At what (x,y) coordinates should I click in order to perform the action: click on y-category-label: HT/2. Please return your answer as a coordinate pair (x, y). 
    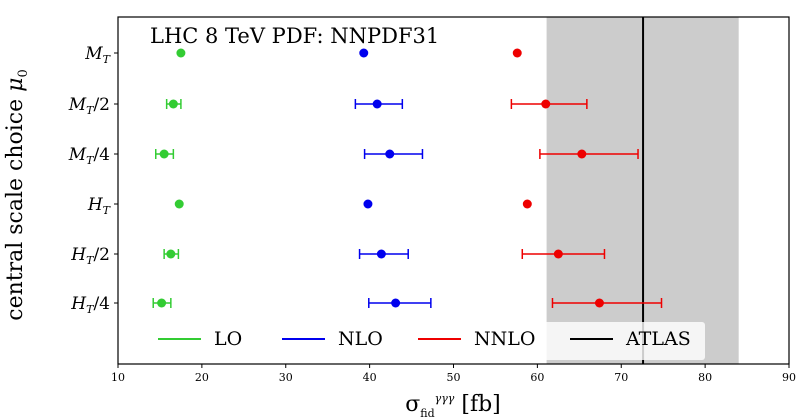
    Looking at the image, I should click on (90, 256).